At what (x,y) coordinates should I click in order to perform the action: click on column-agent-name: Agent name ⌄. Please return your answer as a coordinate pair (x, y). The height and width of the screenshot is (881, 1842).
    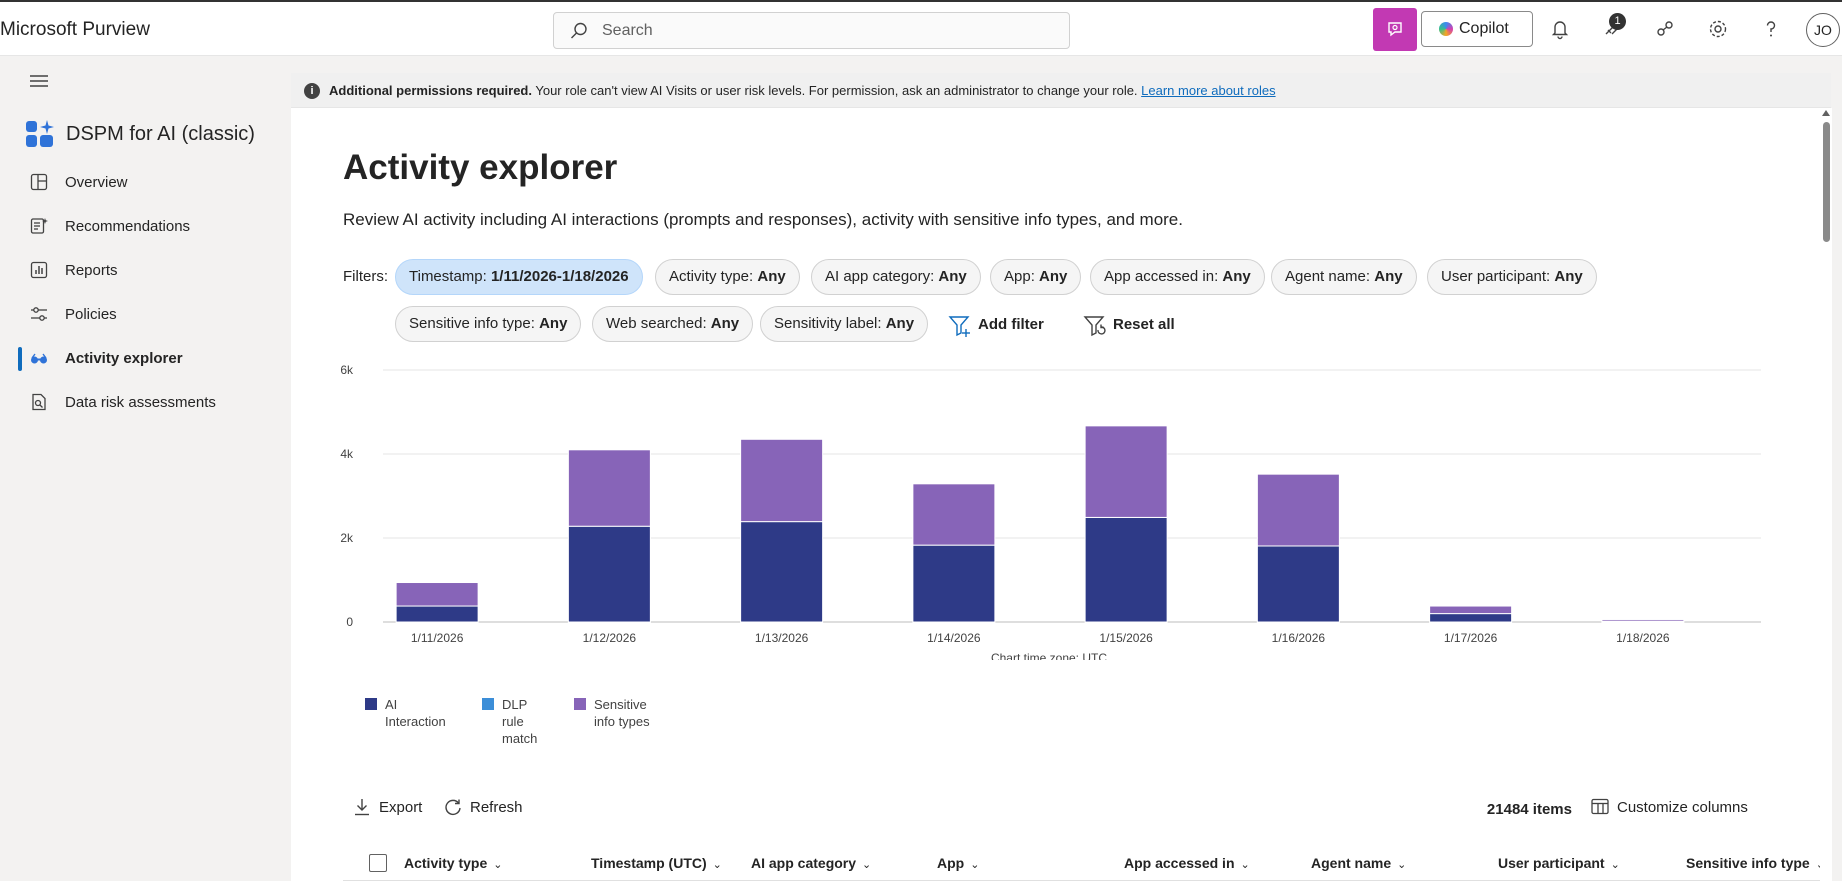
    Looking at the image, I should click on (1358, 863).